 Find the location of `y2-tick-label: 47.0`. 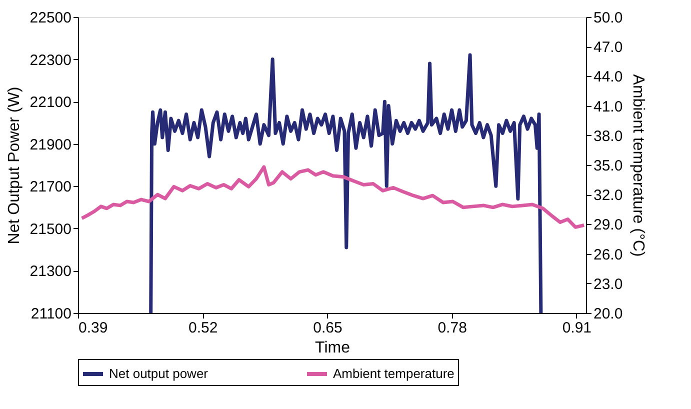

y2-tick-label: 47.0 is located at coordinates (608, 47).